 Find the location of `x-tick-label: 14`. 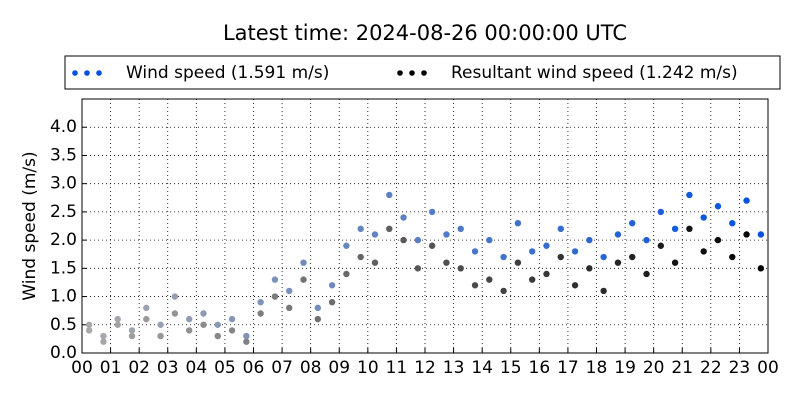

x-tick-label: 14 is located at coordinates (482, 368).